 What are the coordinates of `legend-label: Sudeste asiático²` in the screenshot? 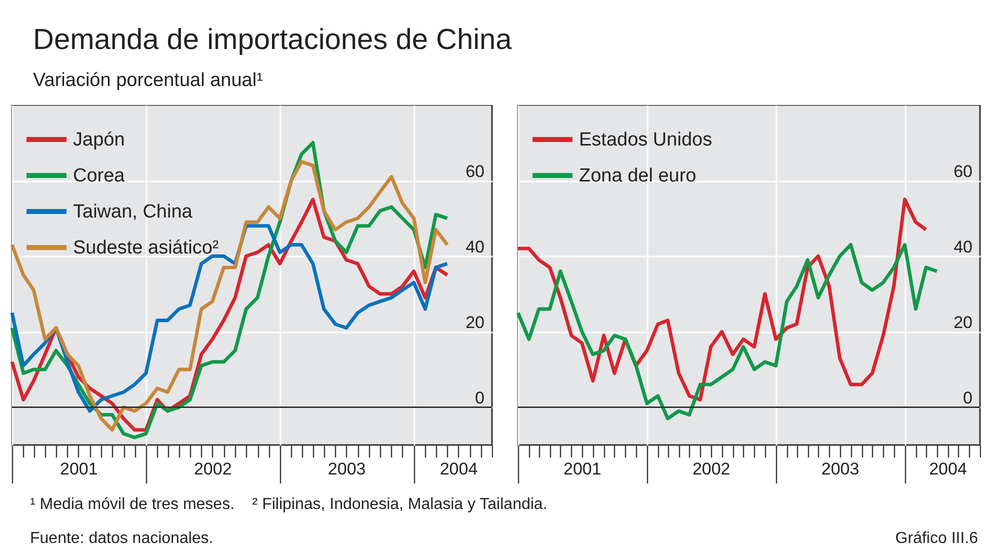 It's located at (146, 248).